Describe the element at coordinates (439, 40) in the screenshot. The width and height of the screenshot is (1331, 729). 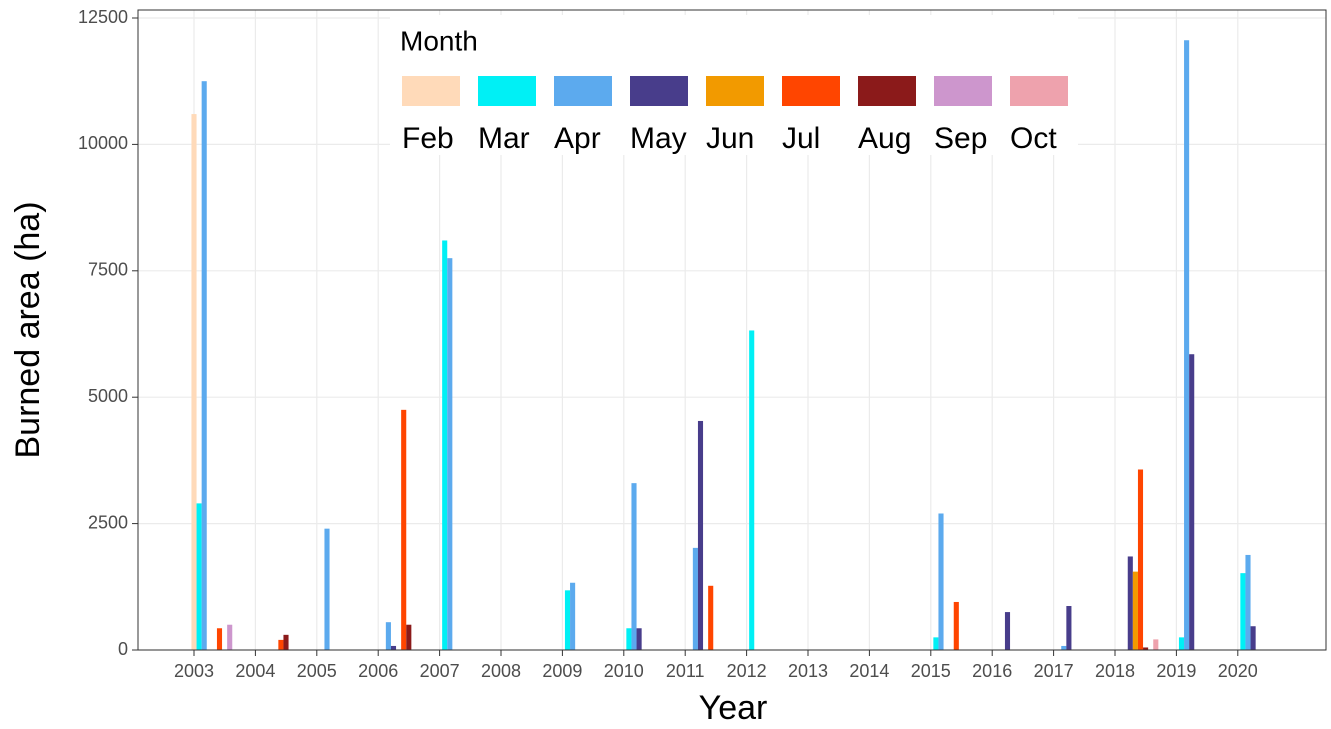
I see `legend-title: Month` at that location.